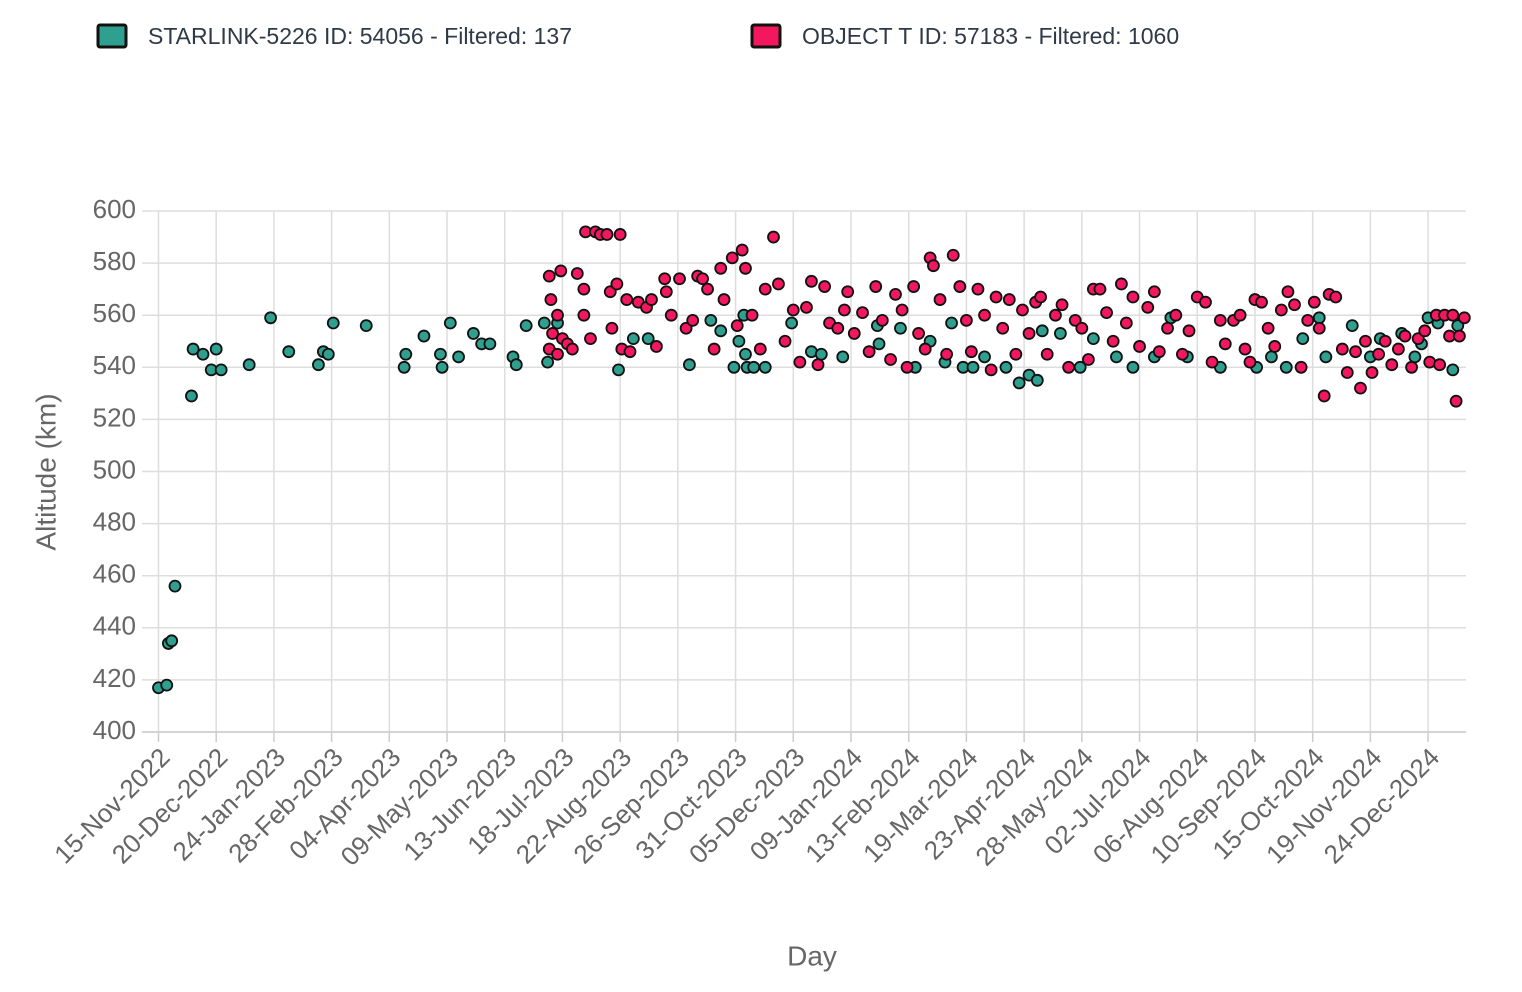 This screenshot has height=992, width=1522. Describe the element at coordinates (114, 678) in the screenshot. I see `y-tick-label: 420` at that location.